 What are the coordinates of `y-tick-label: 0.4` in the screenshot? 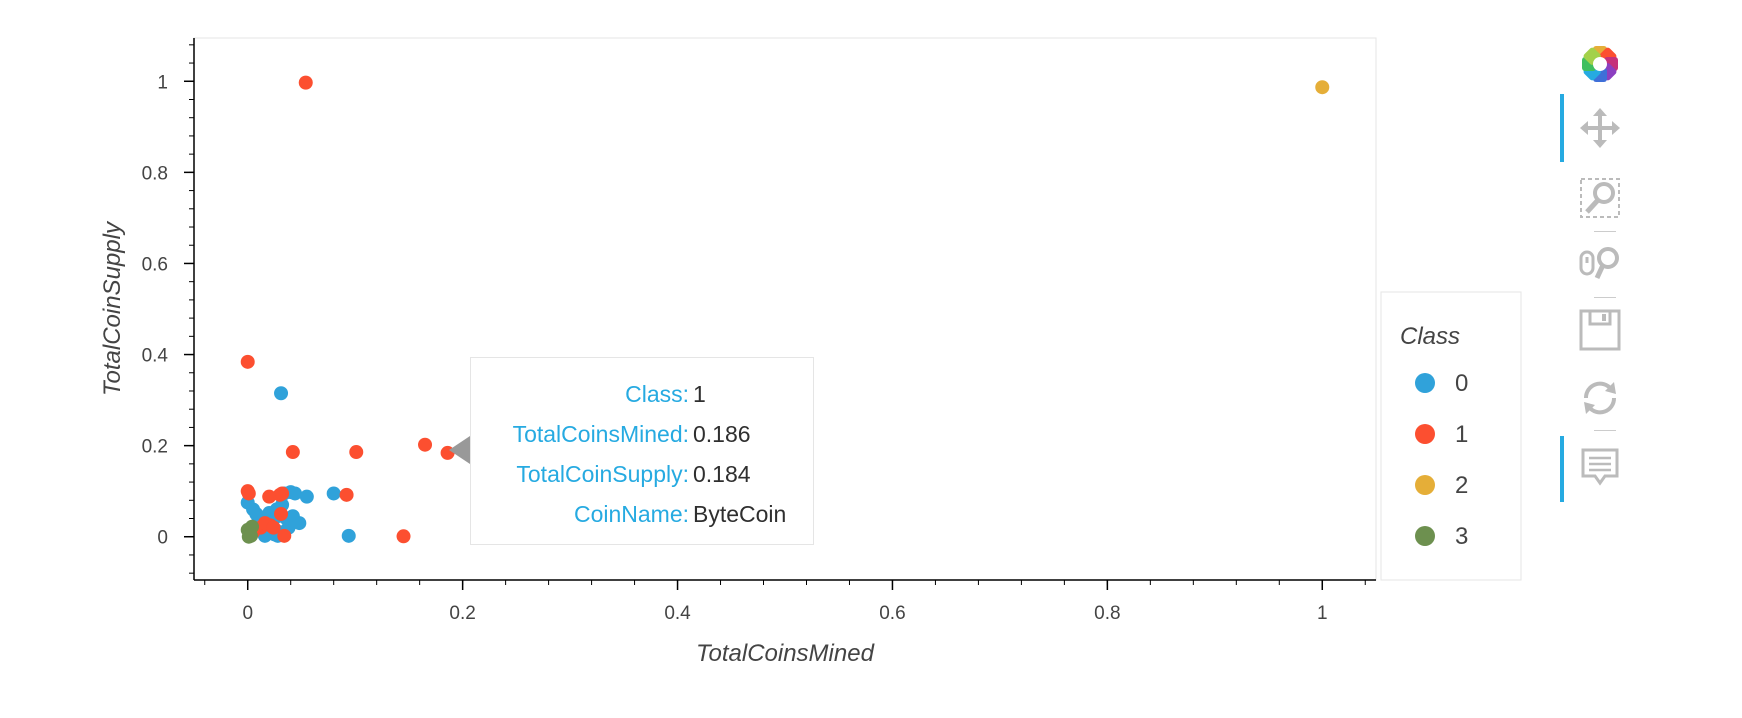 It's located at (155, 356).